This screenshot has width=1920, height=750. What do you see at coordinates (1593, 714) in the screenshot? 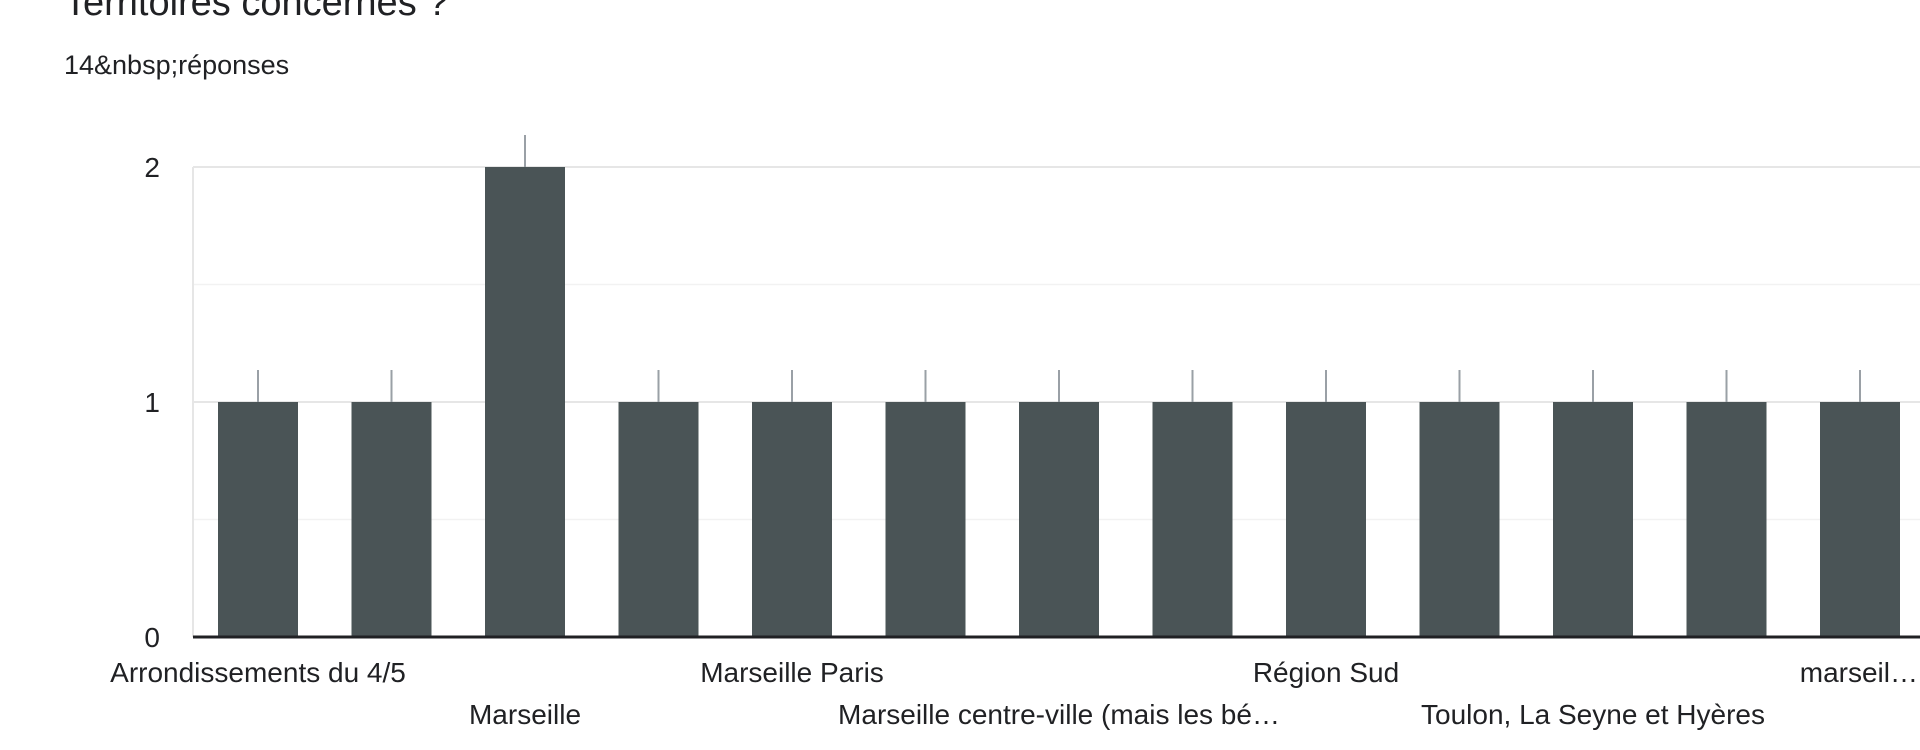
I see `x-tick-label: Toulon, La Seyne et Hyères` at bounding box center [1593, 714].